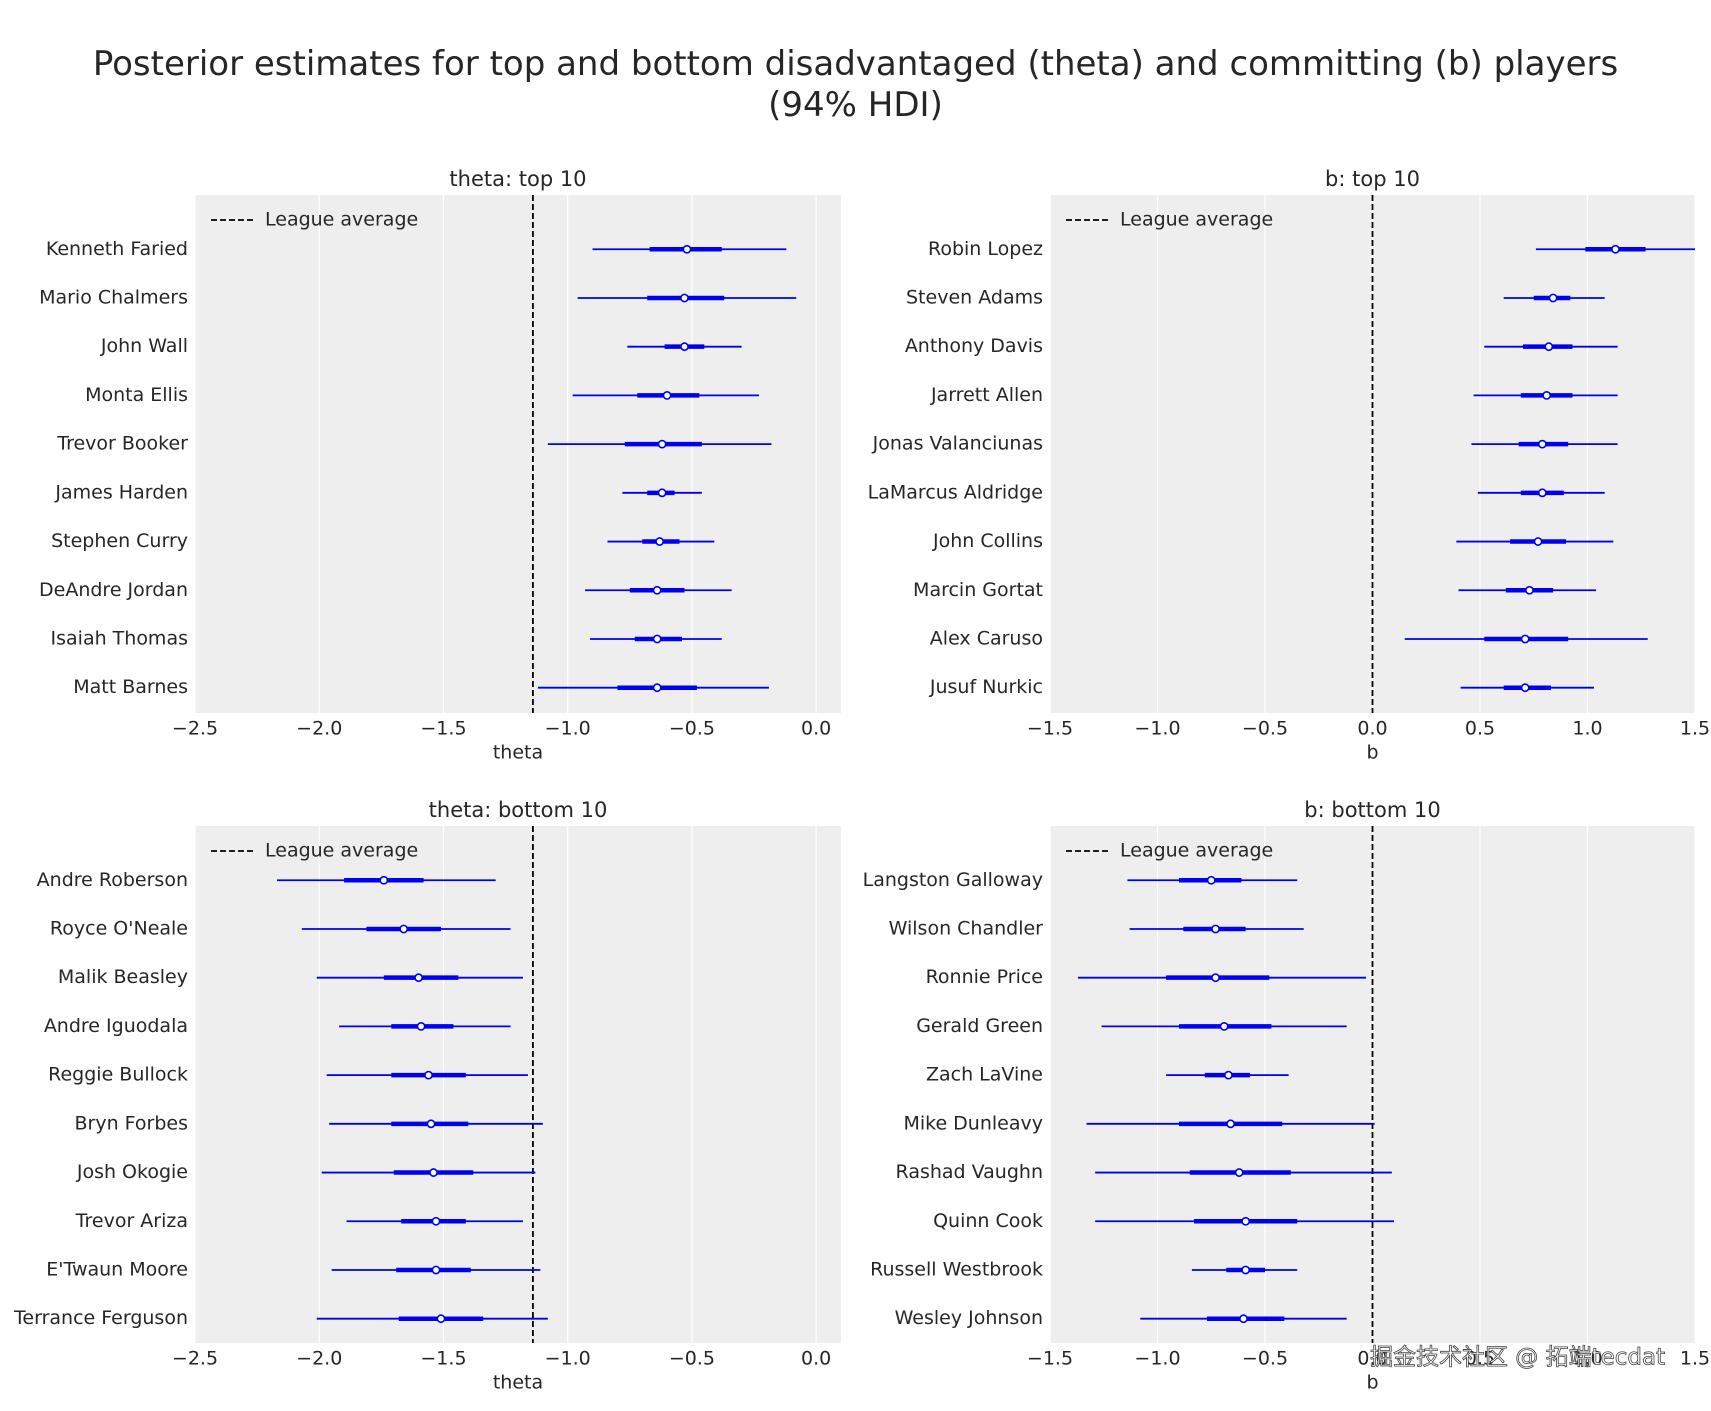 This screenshot has width=1711, height=1411. What do you see at coordinates (122, 444) in the screenshot?
I see `y-tick-label: Trevor Booker` at bounding box center [122, 444].